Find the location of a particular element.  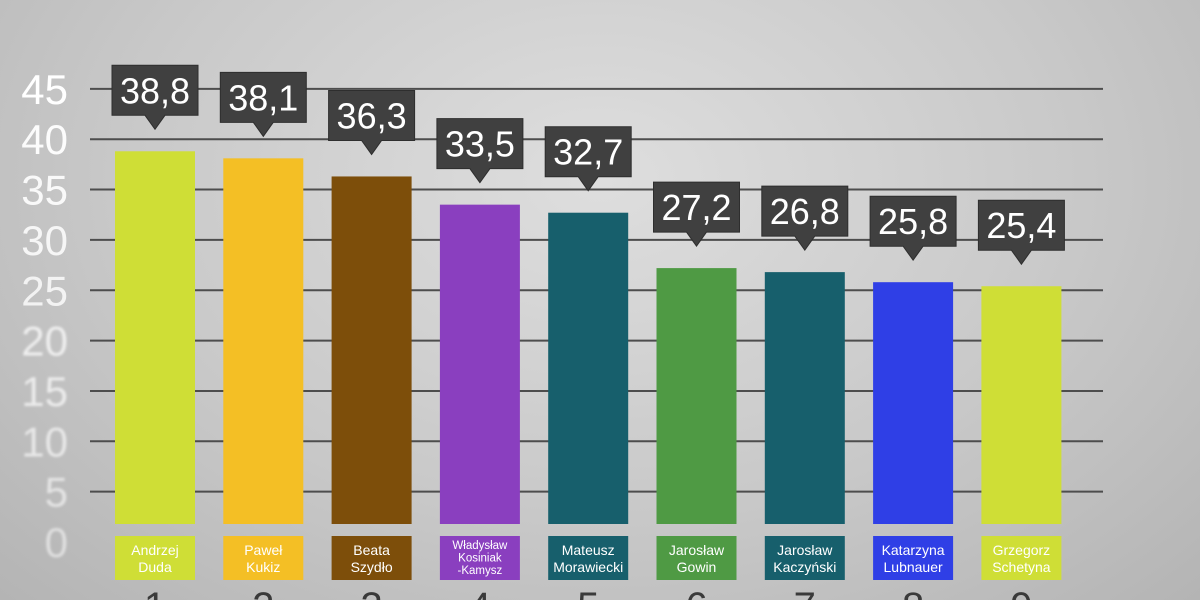

category-label: Mateusz Morawiecki is located at coordinates (588, 558).